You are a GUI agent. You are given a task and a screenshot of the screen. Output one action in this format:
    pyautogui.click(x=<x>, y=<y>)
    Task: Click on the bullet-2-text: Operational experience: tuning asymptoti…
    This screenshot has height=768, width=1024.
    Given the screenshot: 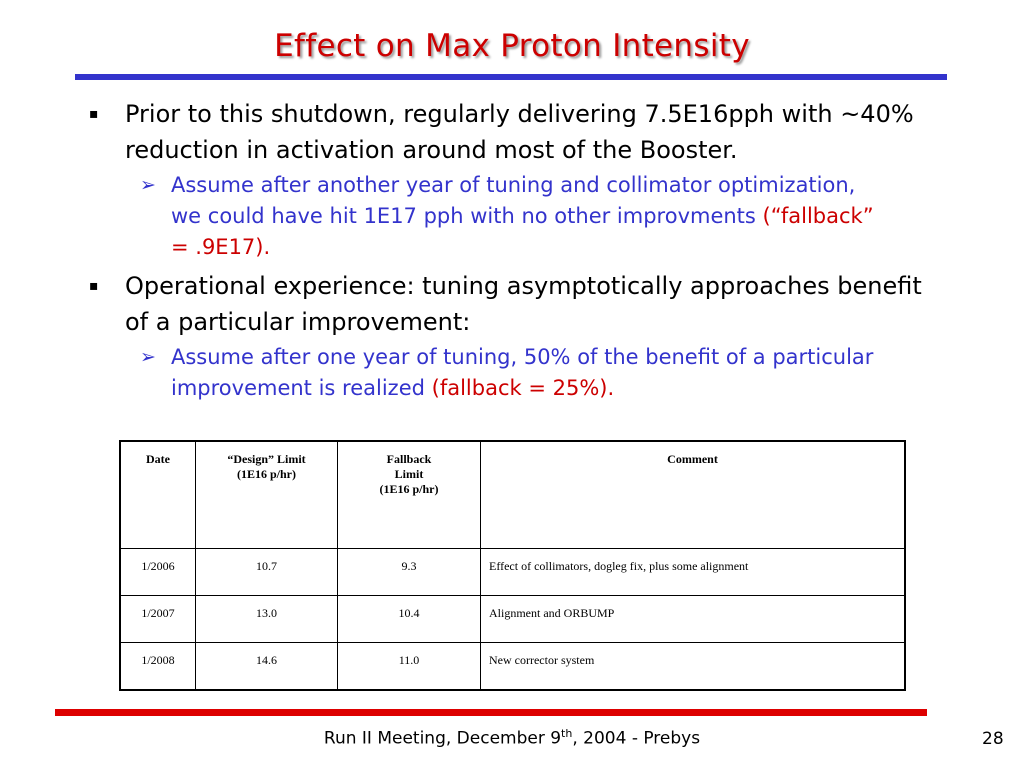 What is the action you would take?
    pyautogui.click(x=523, y=304)
    